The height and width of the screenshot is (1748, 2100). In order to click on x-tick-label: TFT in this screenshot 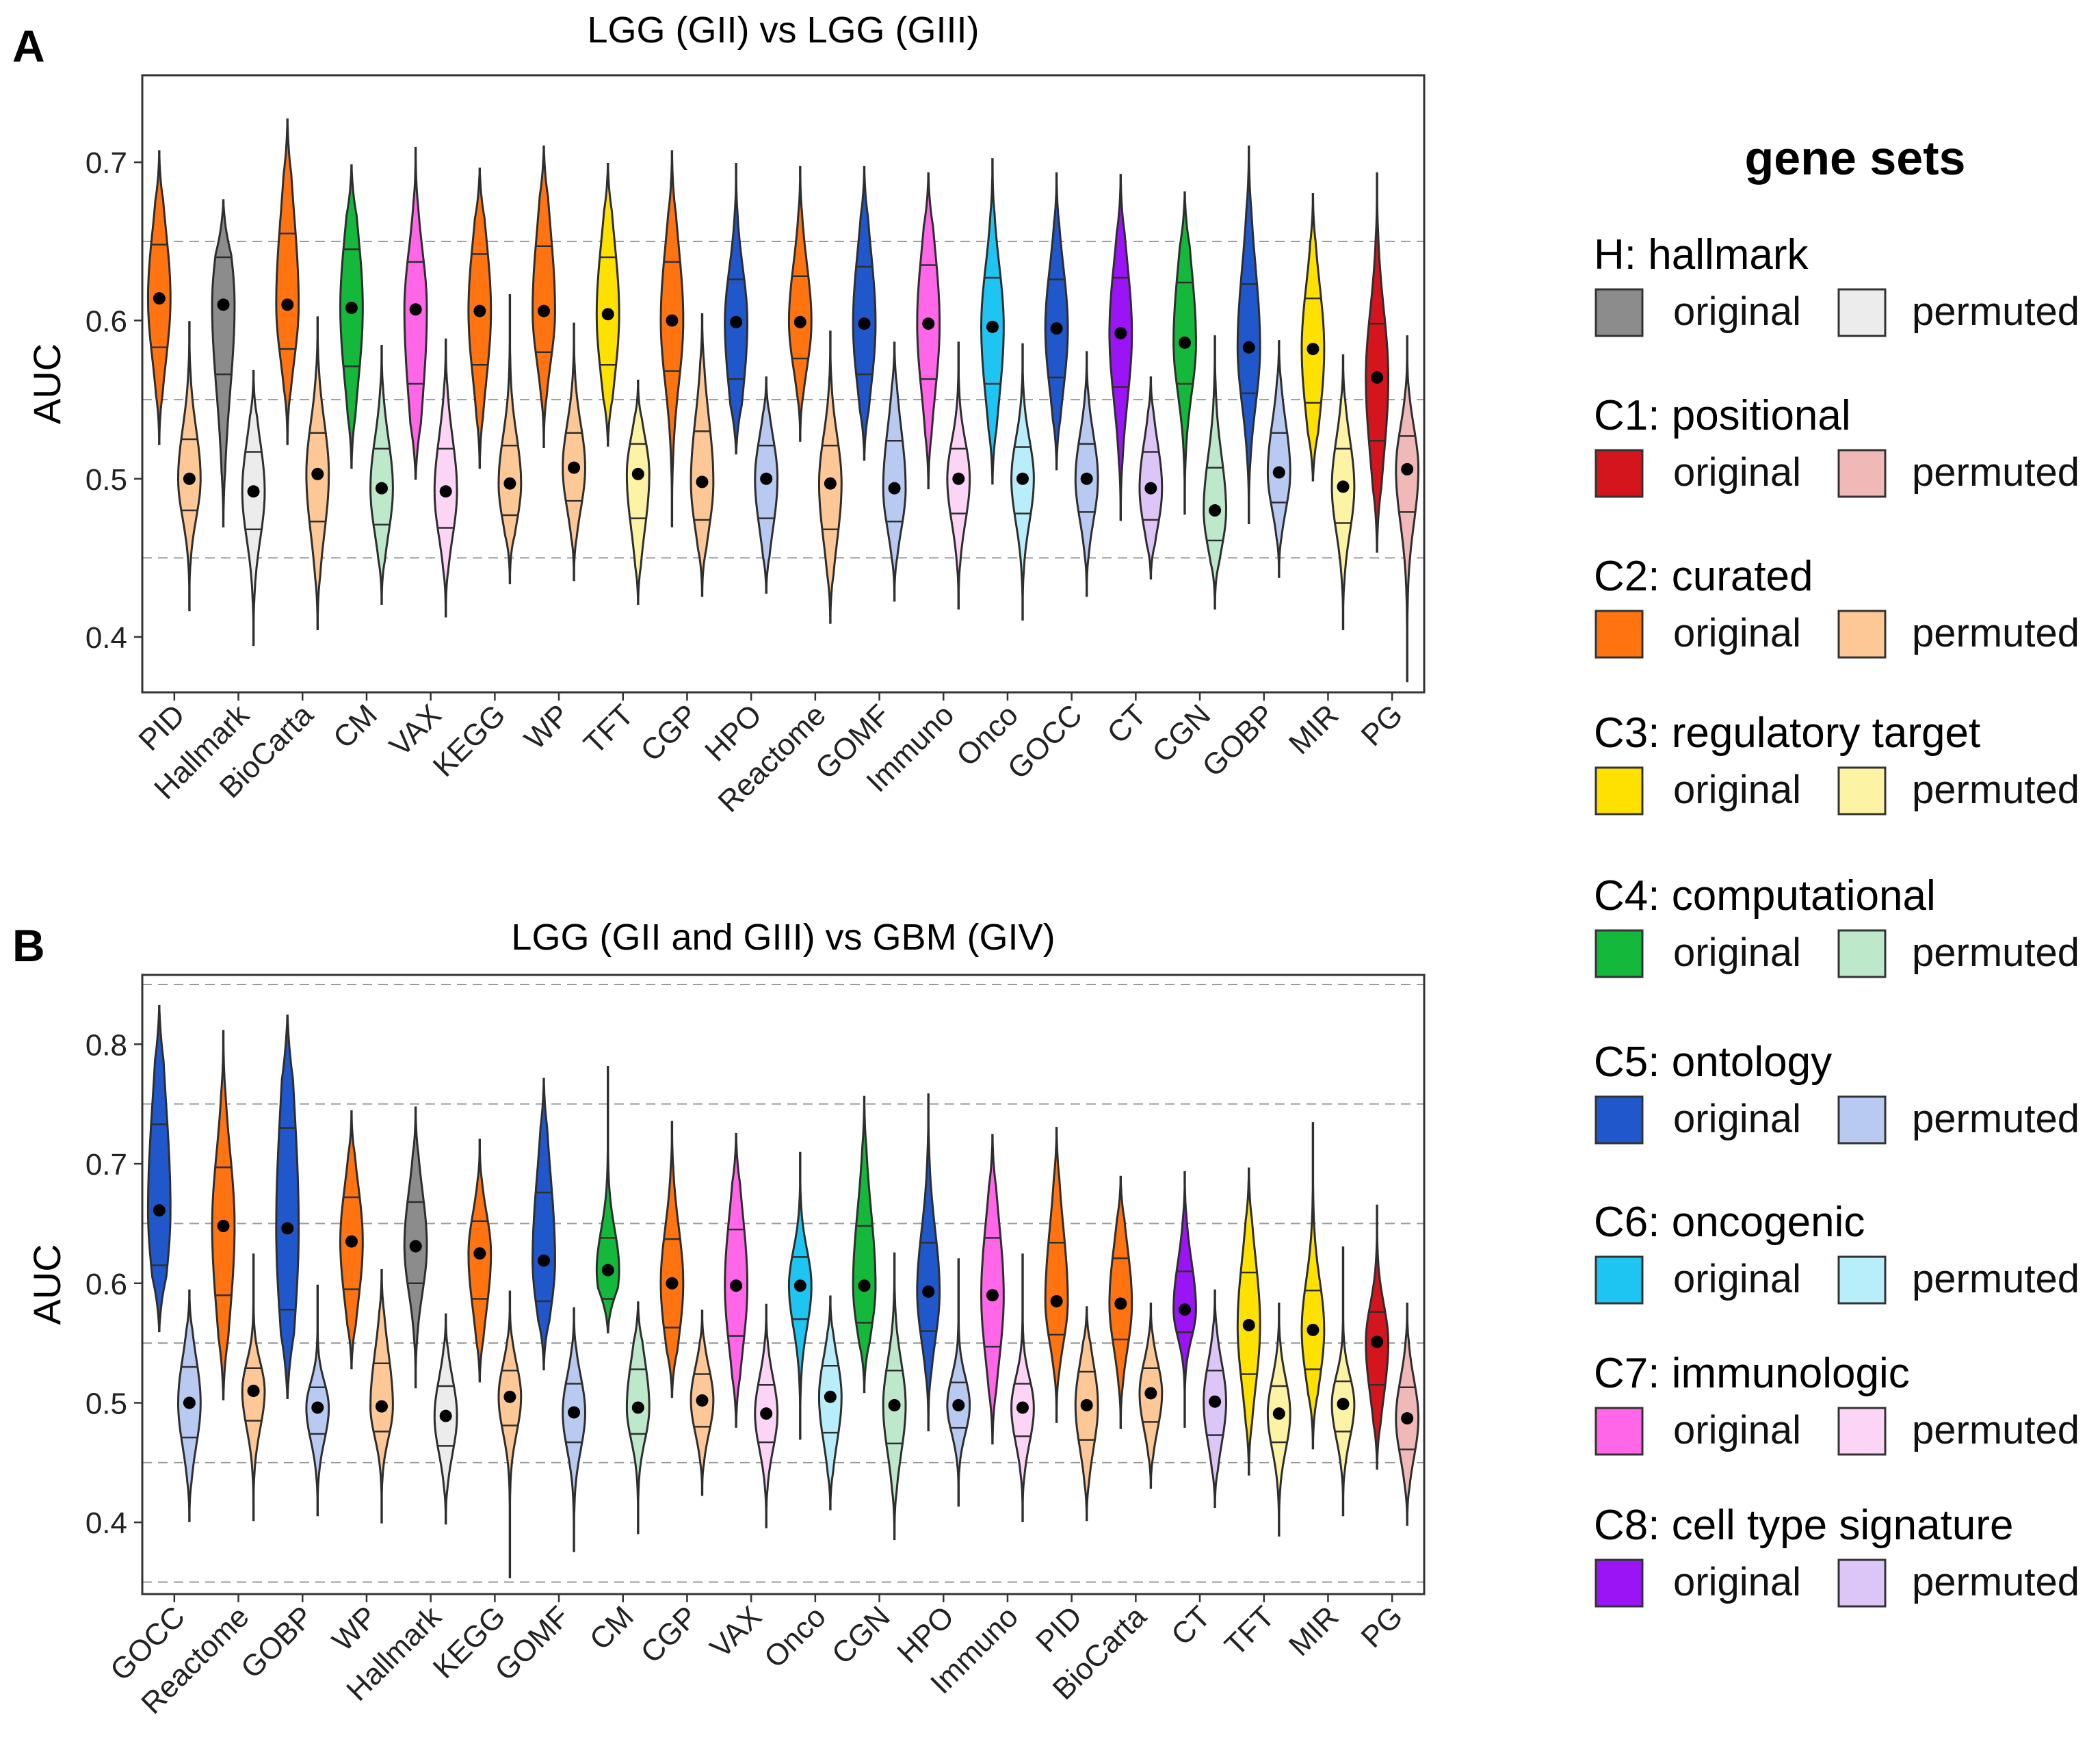, I will do `click(608, 729)`.